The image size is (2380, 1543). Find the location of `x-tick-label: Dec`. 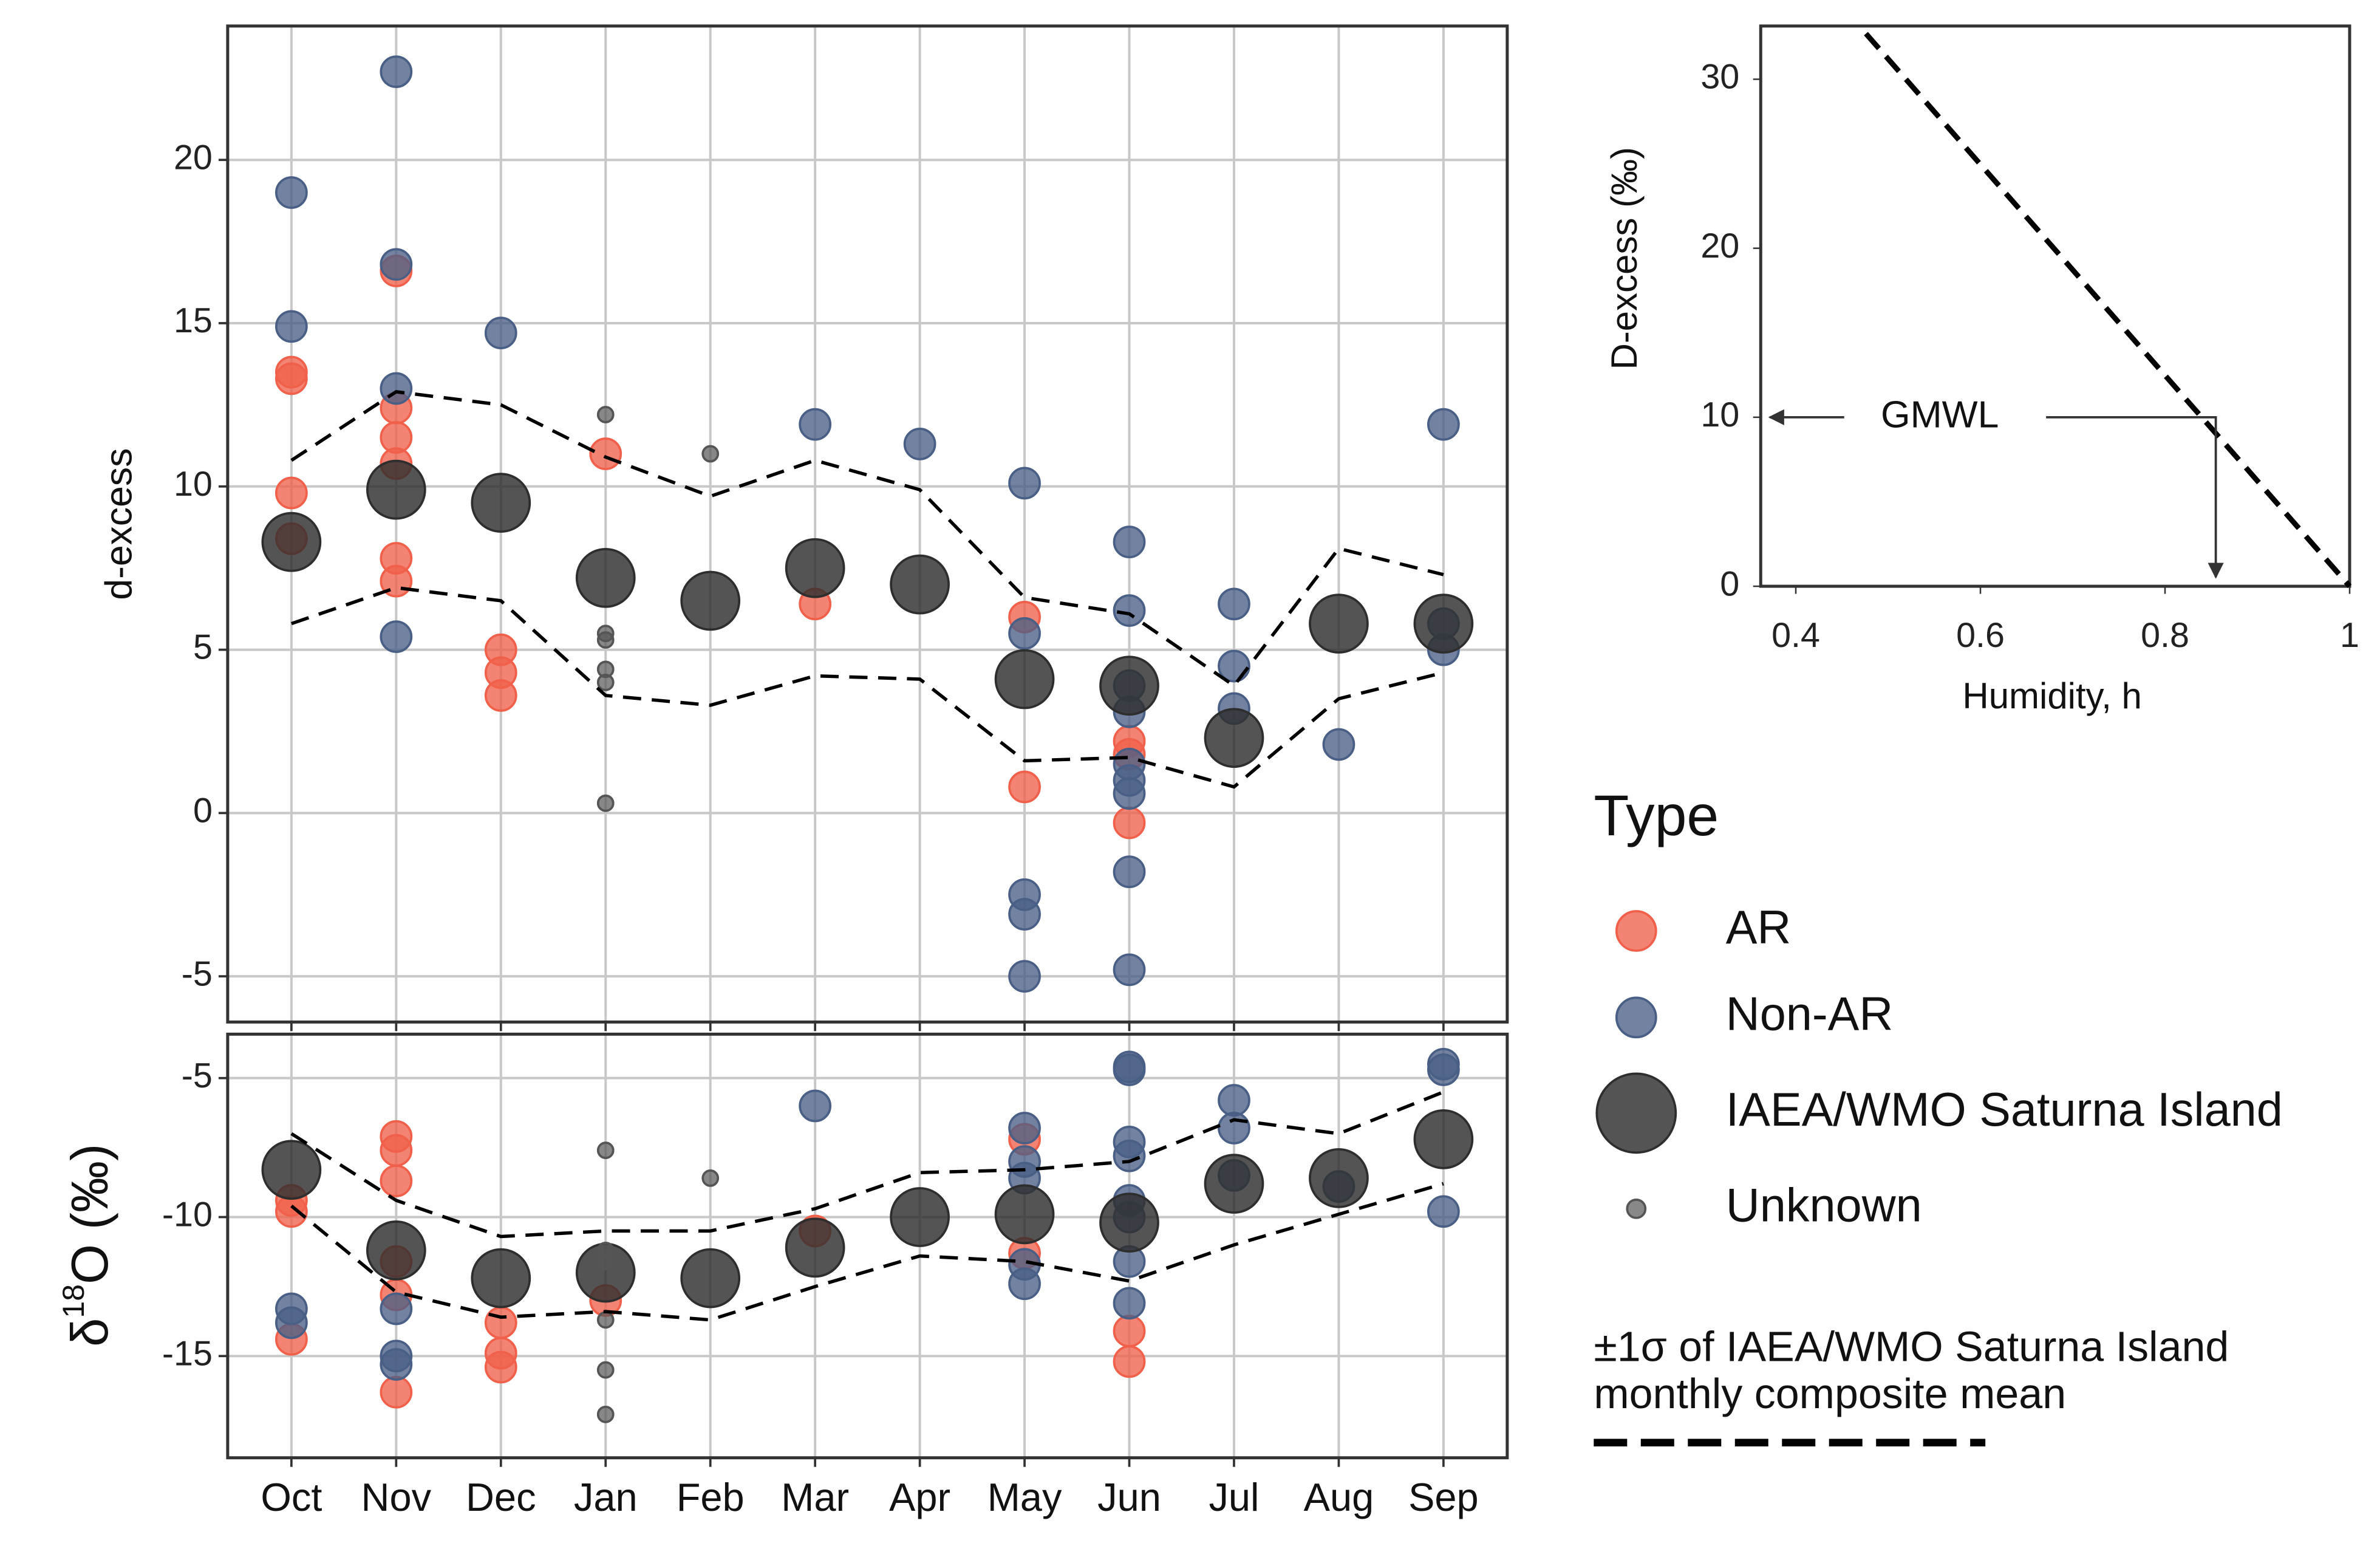

x-tick-label: Dec is located at coordinates (501, 1497).